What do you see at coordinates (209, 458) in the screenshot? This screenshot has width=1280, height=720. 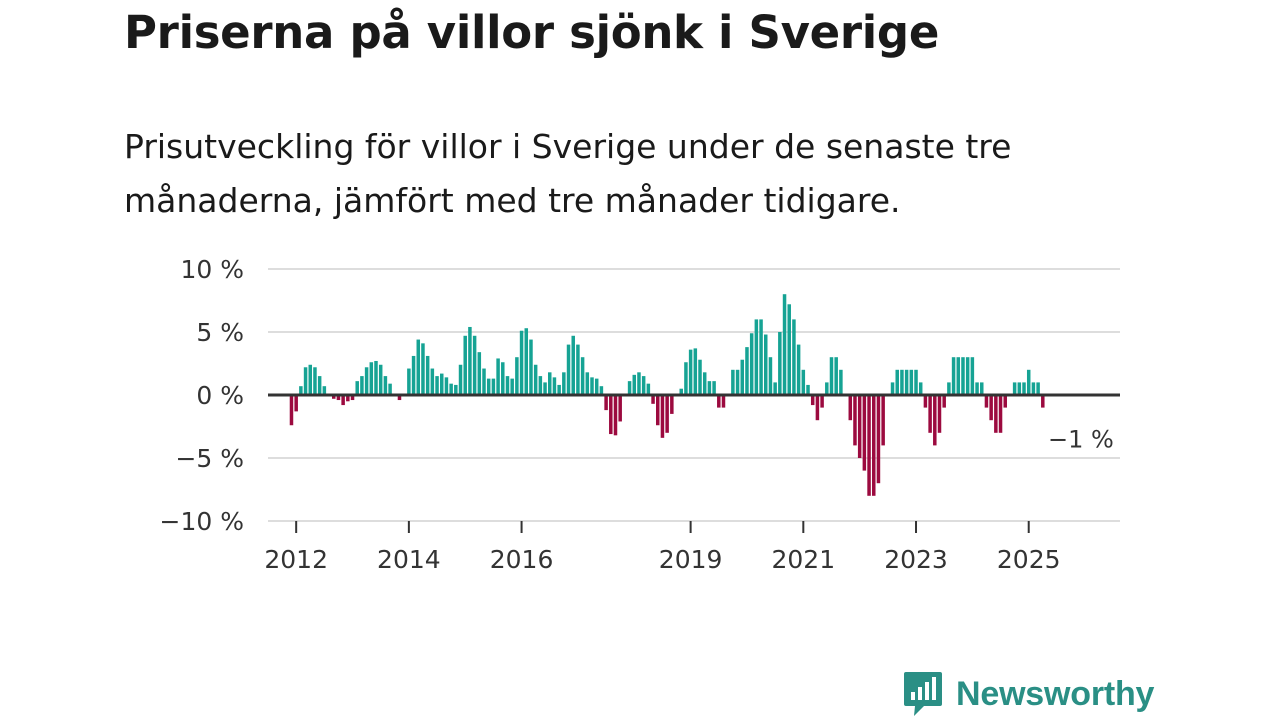 I see `y-tick-label: −5 %` at bounding box center [209, 458].